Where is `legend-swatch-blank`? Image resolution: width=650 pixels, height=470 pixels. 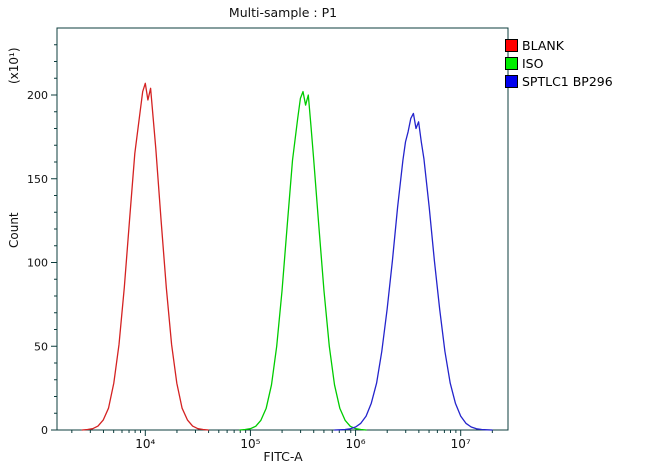 legend-swatch-blank is located at coordinates (511, 45).